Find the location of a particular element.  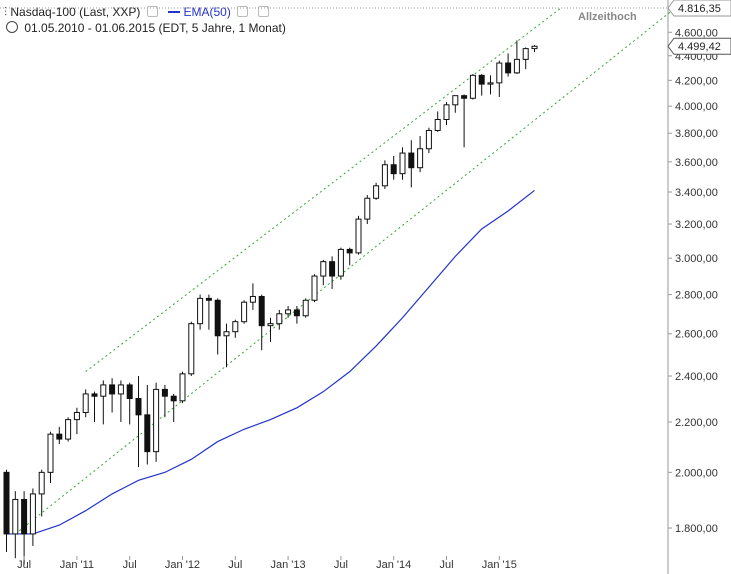

x-tick-label: Jan '14 is located at coordinates (393, 565).